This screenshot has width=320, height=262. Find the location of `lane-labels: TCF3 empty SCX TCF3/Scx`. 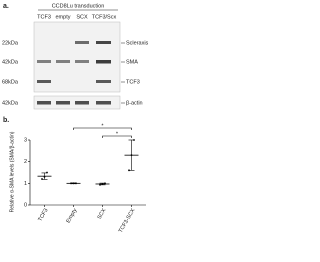

lane-labels: TCF3 empty SCX TCF3/Scx is located at coordinates (76, 17).